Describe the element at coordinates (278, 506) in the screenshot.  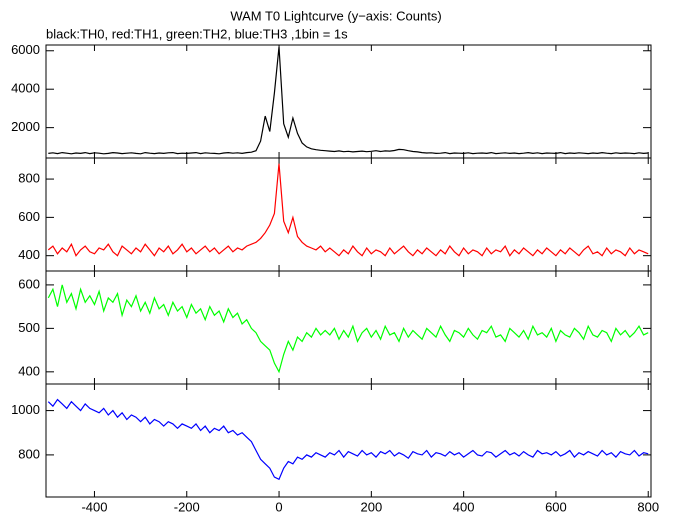
I see `x-tick-label: 0` at that location.